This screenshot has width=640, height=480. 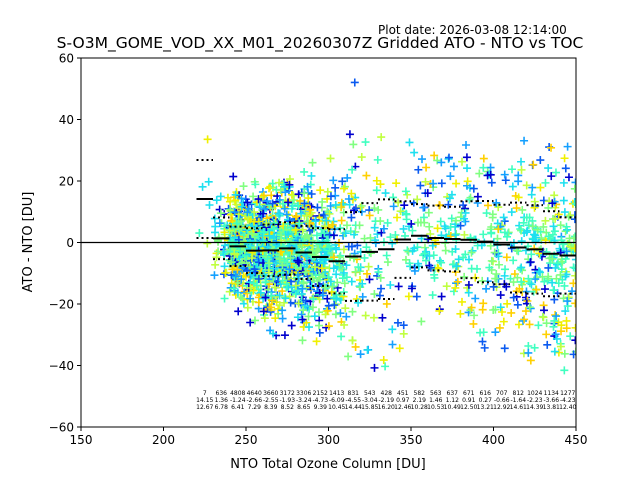 What do you see at coordinates (254, 393) in the screenshot?
I see `bin-count-label: 4640` at bounding box center [254, 393].